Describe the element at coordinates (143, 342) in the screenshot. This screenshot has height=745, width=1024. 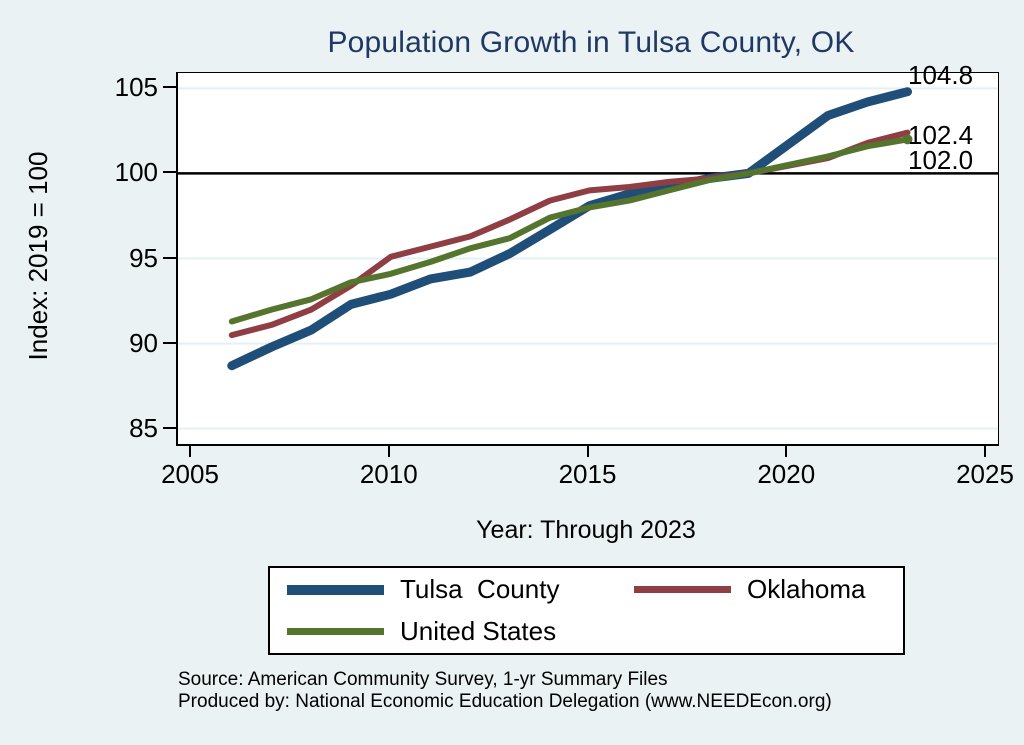
I see `y-tick-label-90: 90` at that location.